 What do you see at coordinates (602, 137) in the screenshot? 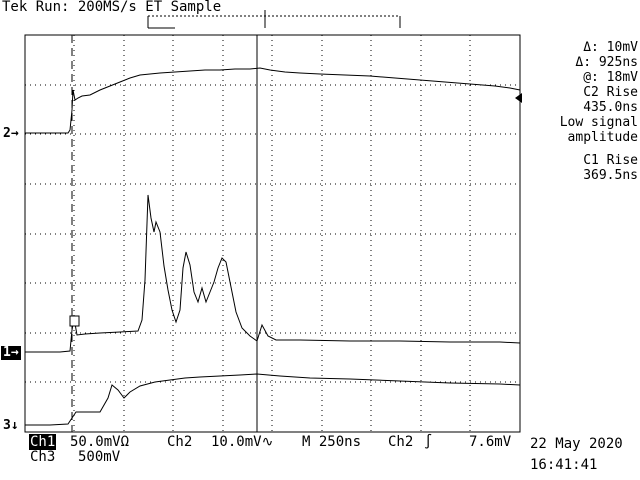
I see `measurement-2-label-line2: amplitude` at bounding box center [602, 137].